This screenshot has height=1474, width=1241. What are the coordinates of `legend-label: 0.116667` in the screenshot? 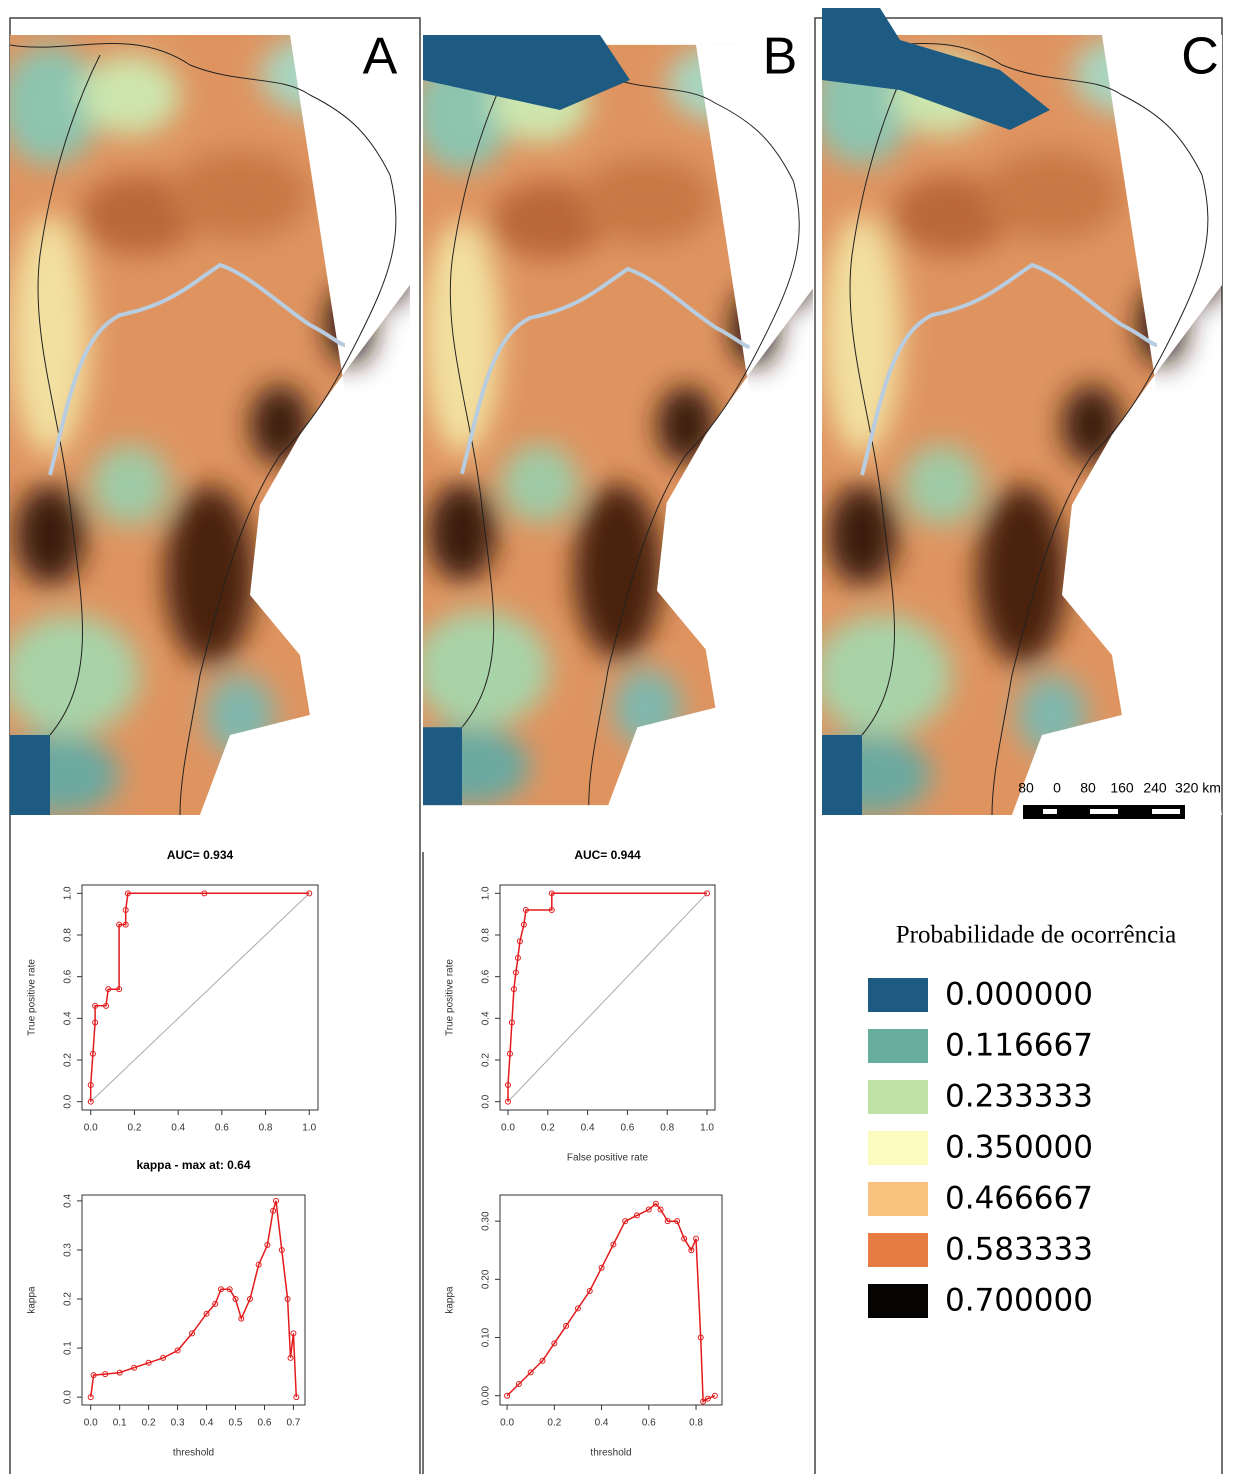 It's located at (1019, 1046).